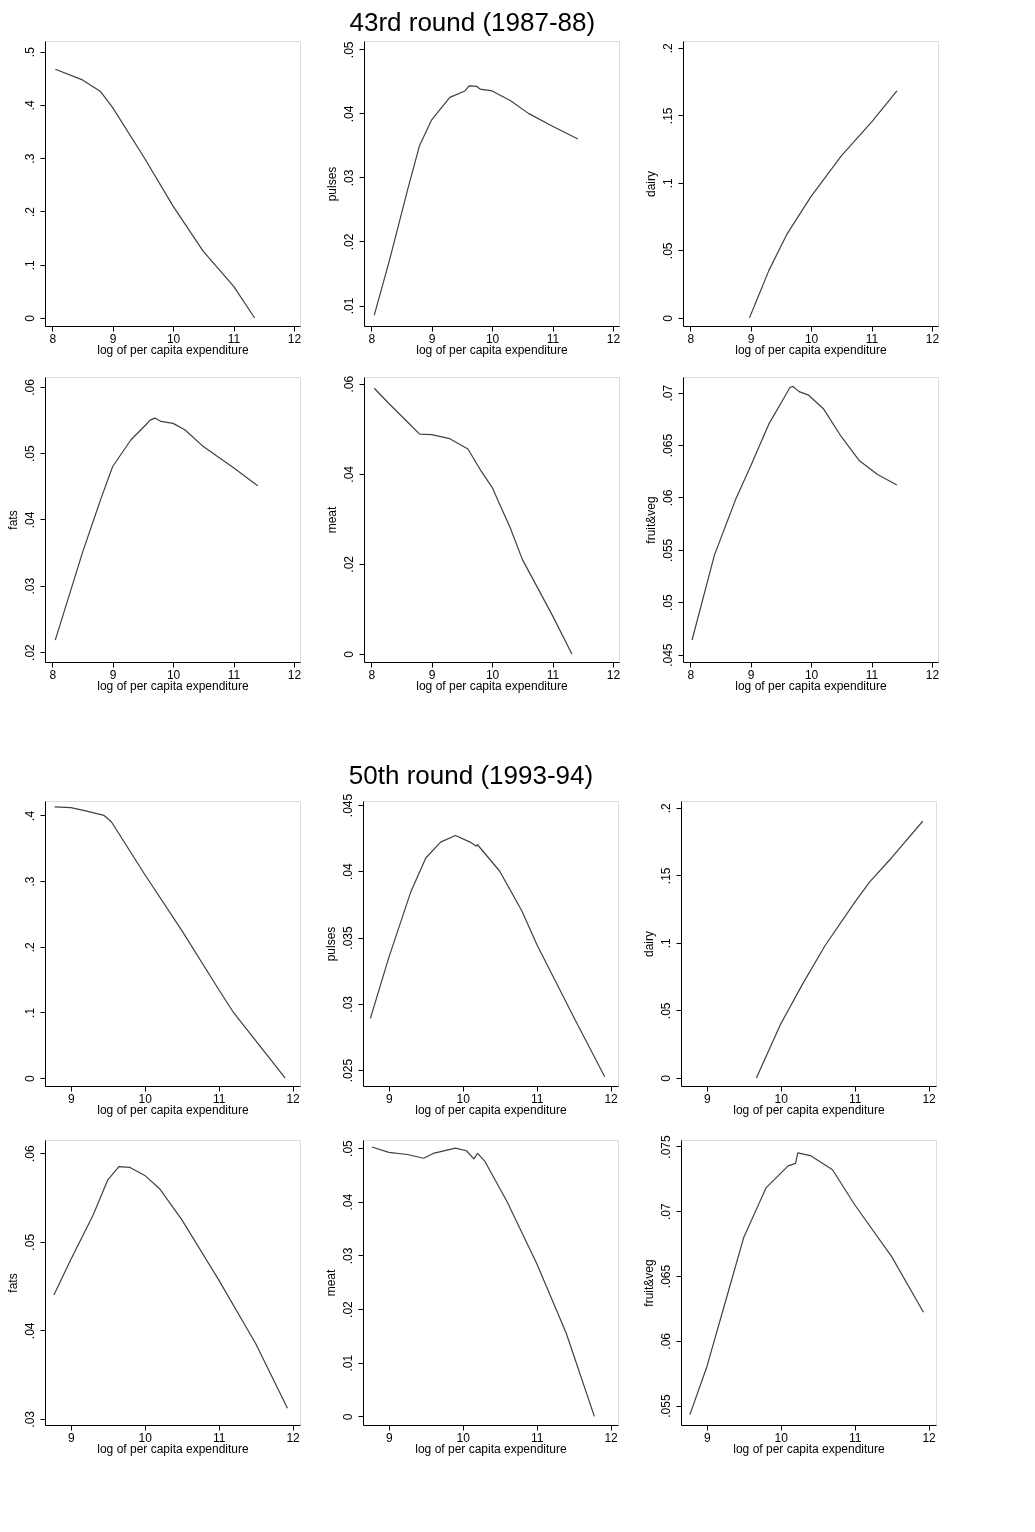 The width and height of the screenshot is (1035, 1532). I want to click on y-tick-label: .01, so click(348, 306).